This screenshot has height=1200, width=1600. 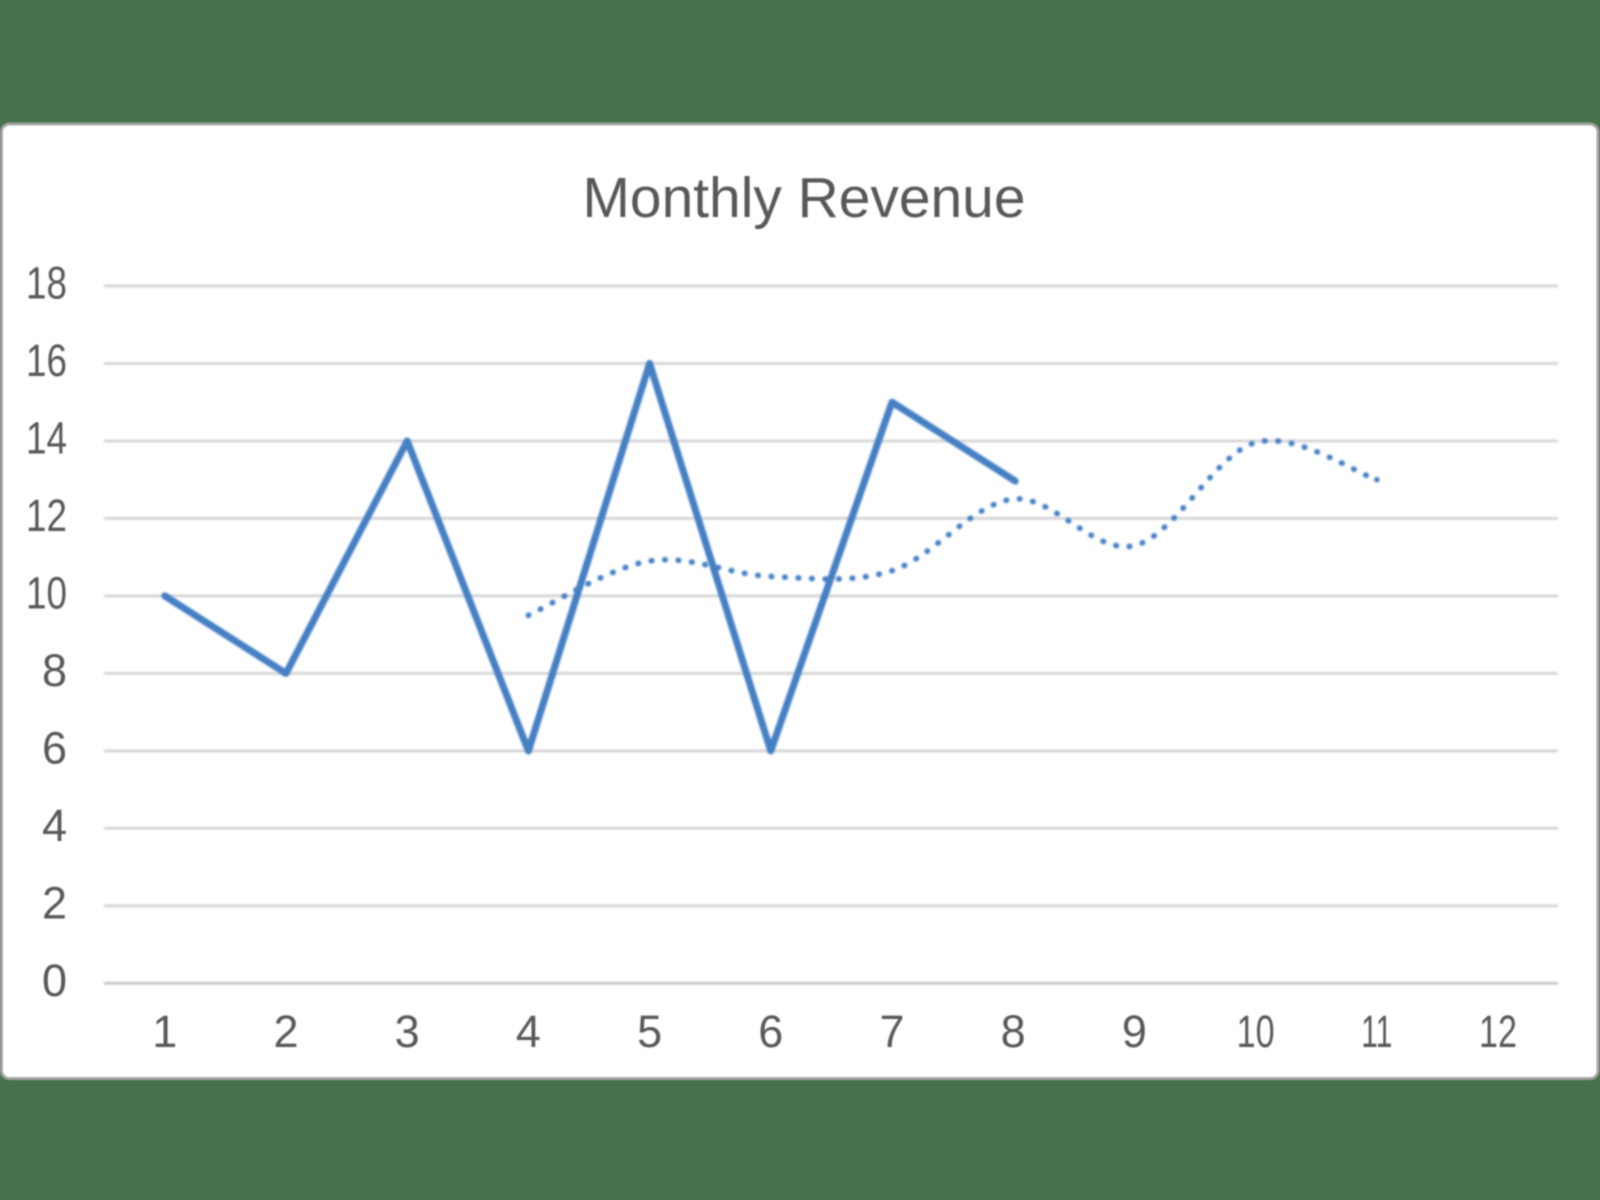 What do you see at coordinates (891, 1031) in the screenshot?
I see `svg-text: 7` at bounding box center [891, 1031].